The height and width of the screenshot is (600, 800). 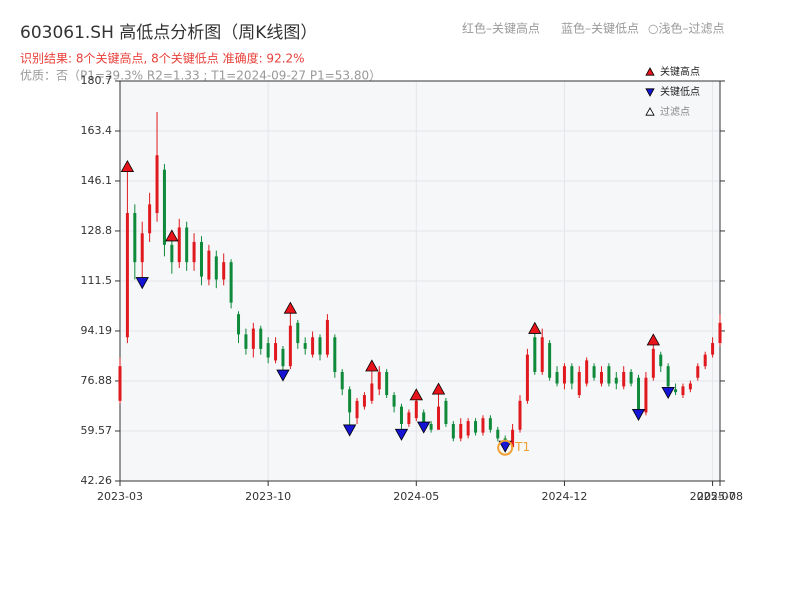 What do you see at coordinates (97, 280) in the screenshot?
I see `y-tick-label: 111.5` at bounding box center [97, 280].